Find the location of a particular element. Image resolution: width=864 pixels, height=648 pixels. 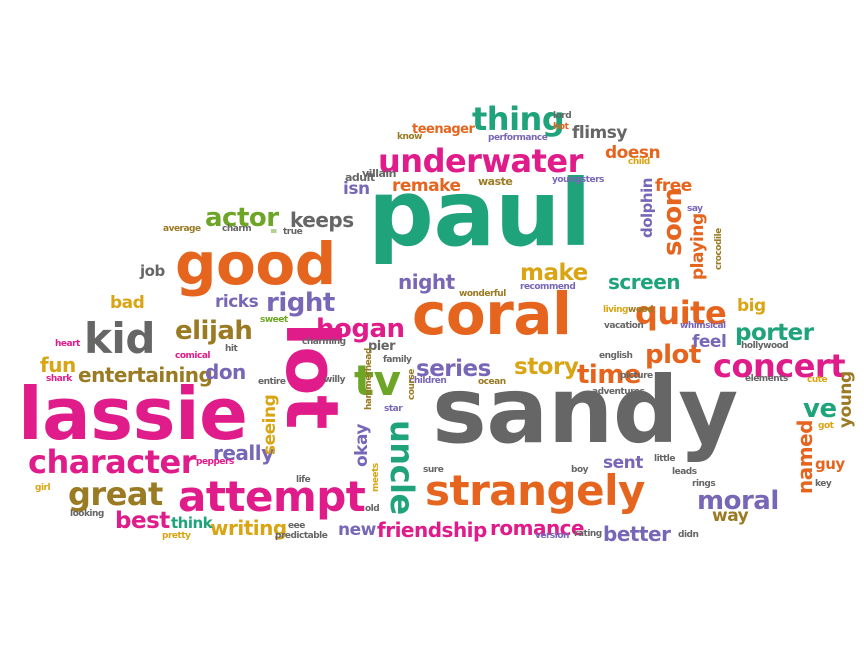

word-fun: fun is located at coordinates (58, 365).